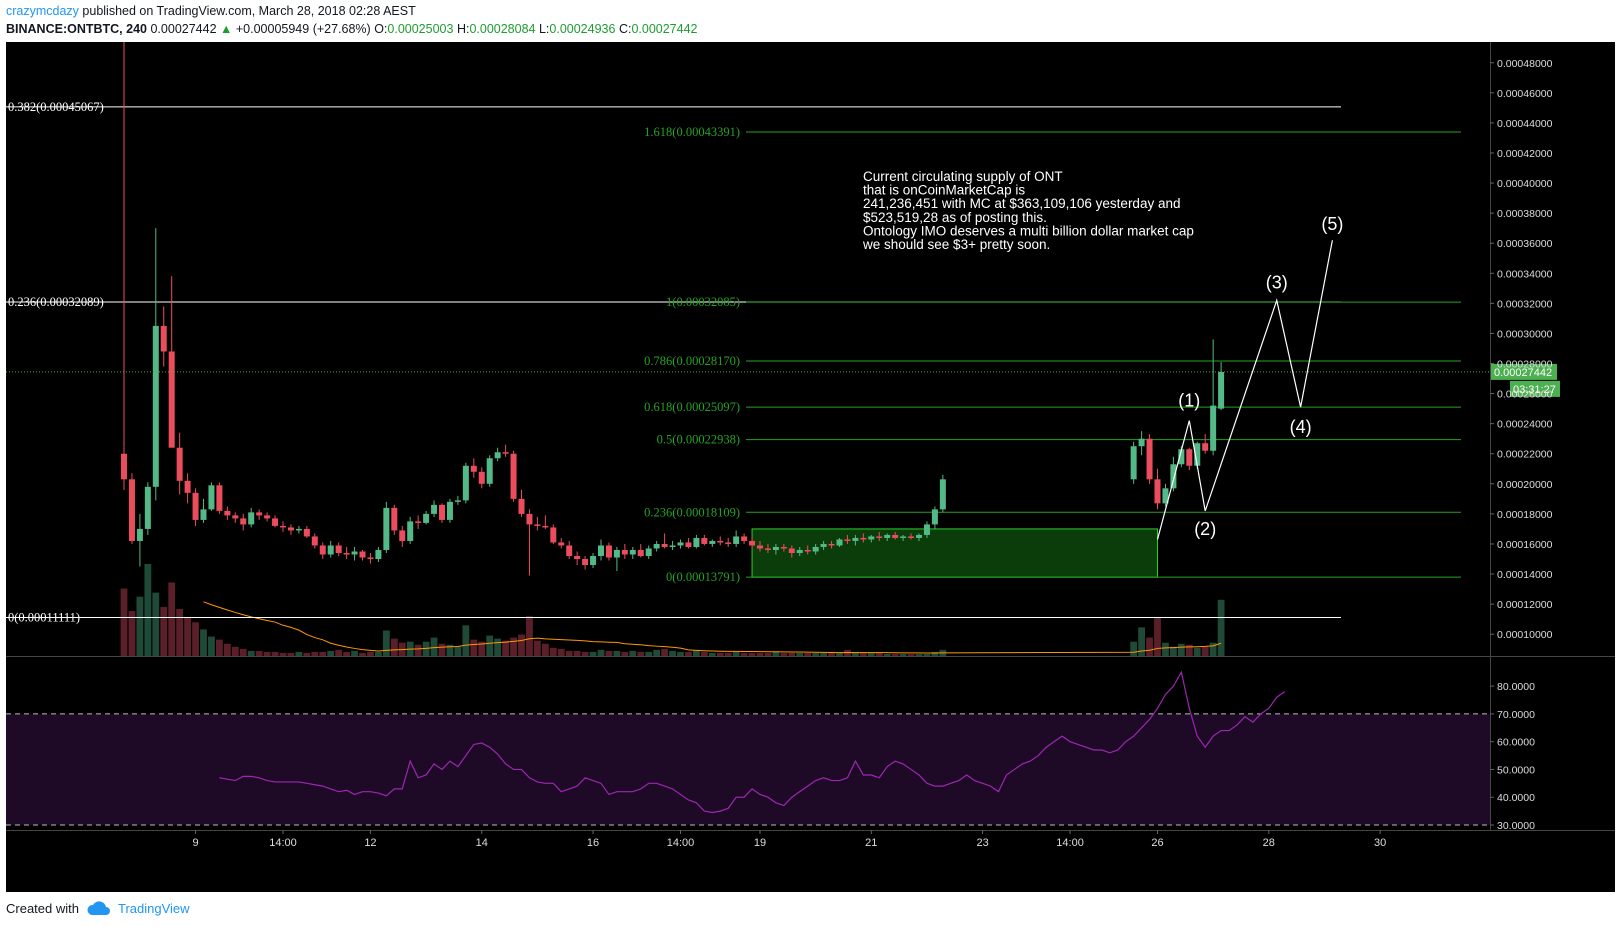 This screenshot has height=926, width=1621. I want to click on price-tick-label: 0.00016000, so click(1525, 545).